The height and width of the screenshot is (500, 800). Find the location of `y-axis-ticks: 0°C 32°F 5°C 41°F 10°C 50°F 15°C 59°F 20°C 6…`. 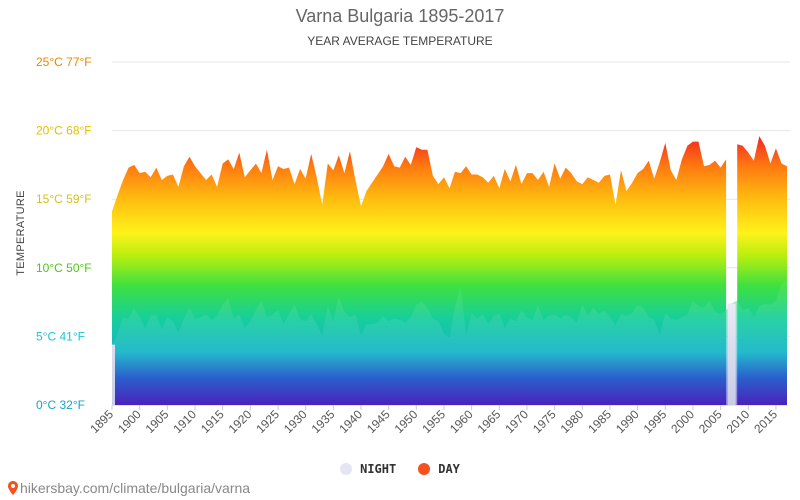

y-axis-ticks: 0°C 32°F 5°C 41°F 10°C 50°F 15°C 59°F 20°C 6… is located at coordinates (64, 233).